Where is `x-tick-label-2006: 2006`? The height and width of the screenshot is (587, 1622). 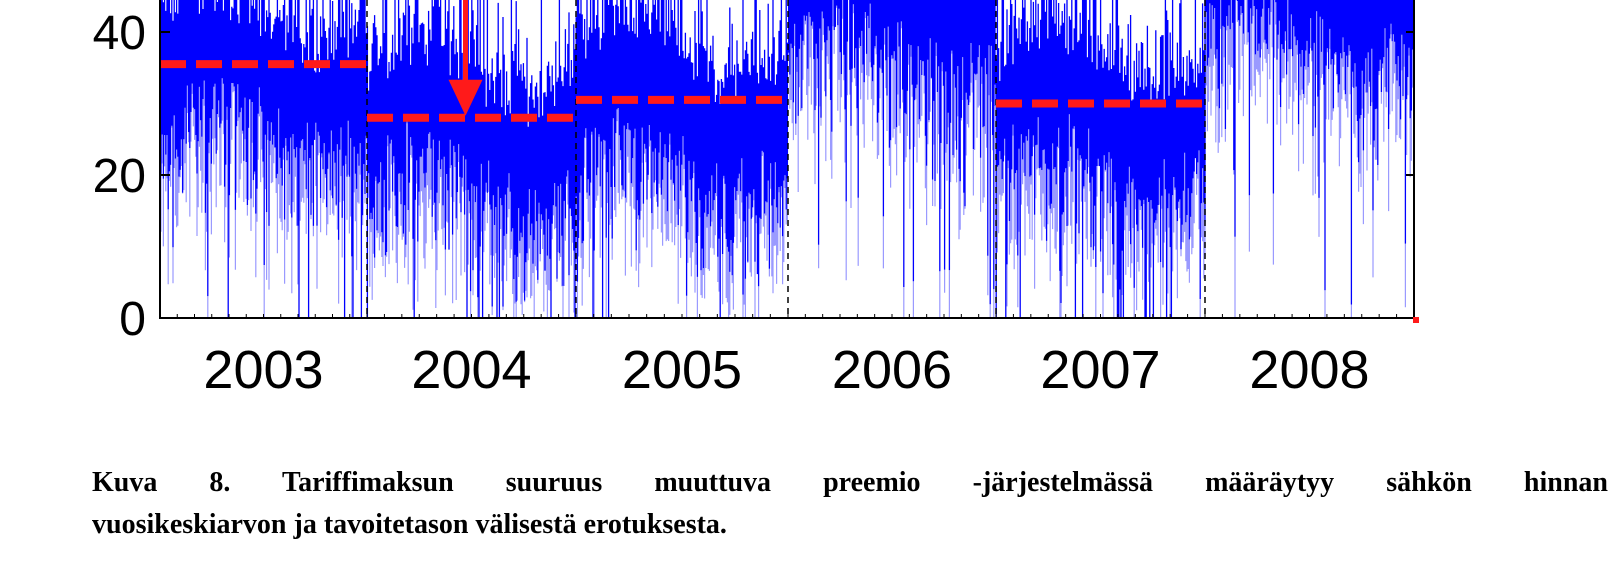
x-tick-label-2006: 2006 is located at coordinates (892, 370).